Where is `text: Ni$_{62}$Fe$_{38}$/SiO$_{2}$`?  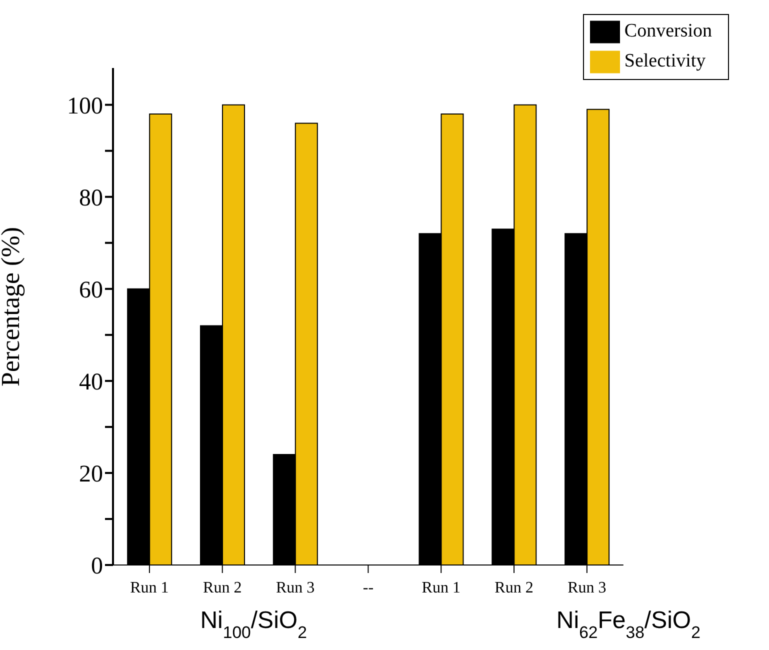 text: Ni$_{62}$Fe$_{38}$/SiO$_{2}$ is located at coordinates (628, 624).